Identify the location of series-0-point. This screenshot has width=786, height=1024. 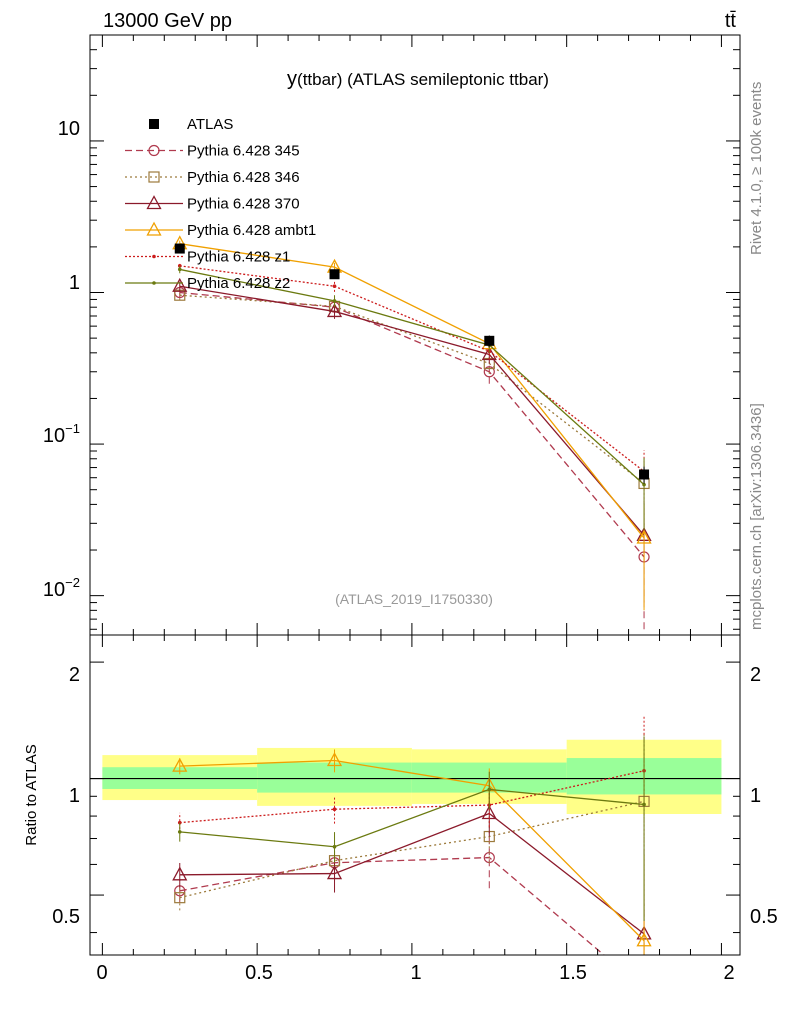
(489, 372).